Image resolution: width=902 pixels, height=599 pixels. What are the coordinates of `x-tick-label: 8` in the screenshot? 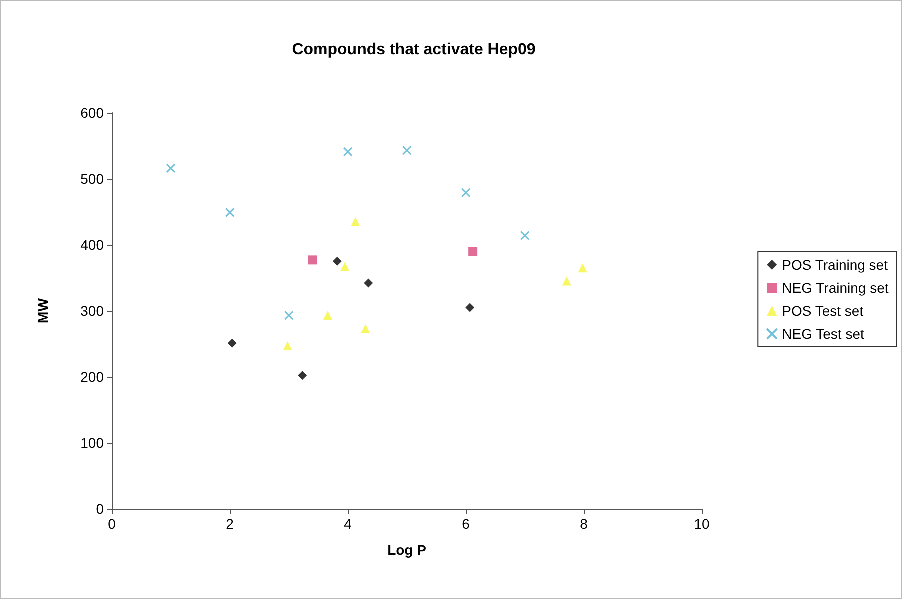 It's located at (584, 524).